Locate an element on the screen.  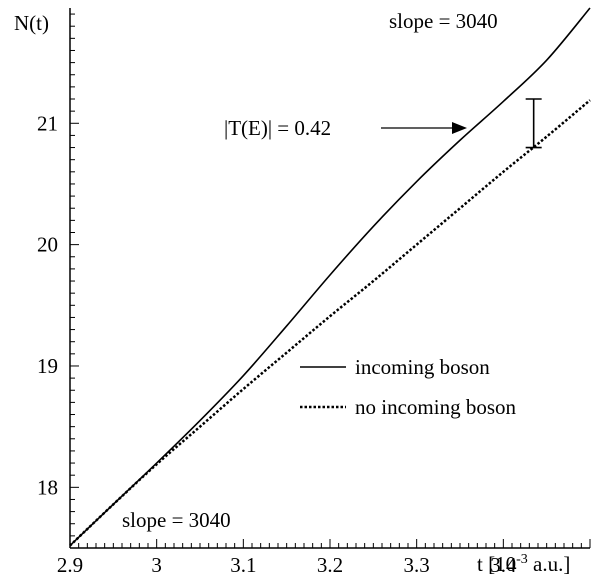
slope-top-annotation: slope = 3040 is located at coordinates (443, 21).